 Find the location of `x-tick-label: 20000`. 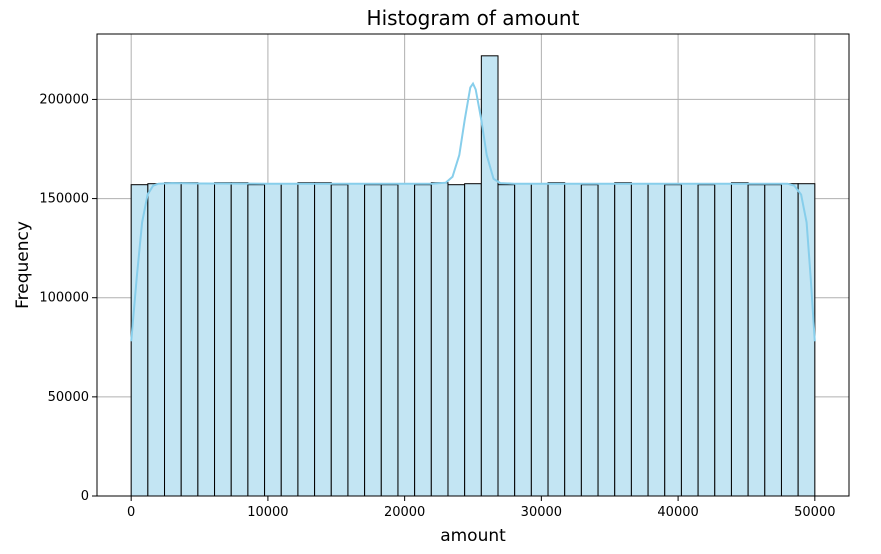

x-tick-label: 20000 is located at coordinates (404, 512).